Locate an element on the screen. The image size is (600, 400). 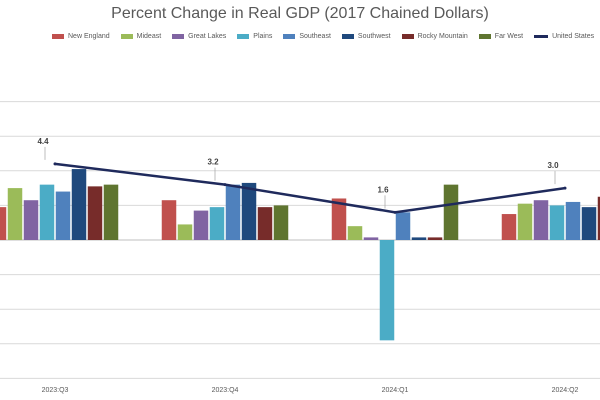
x-tick-label: 2023:Q3 is located at coordinates (55, 390).